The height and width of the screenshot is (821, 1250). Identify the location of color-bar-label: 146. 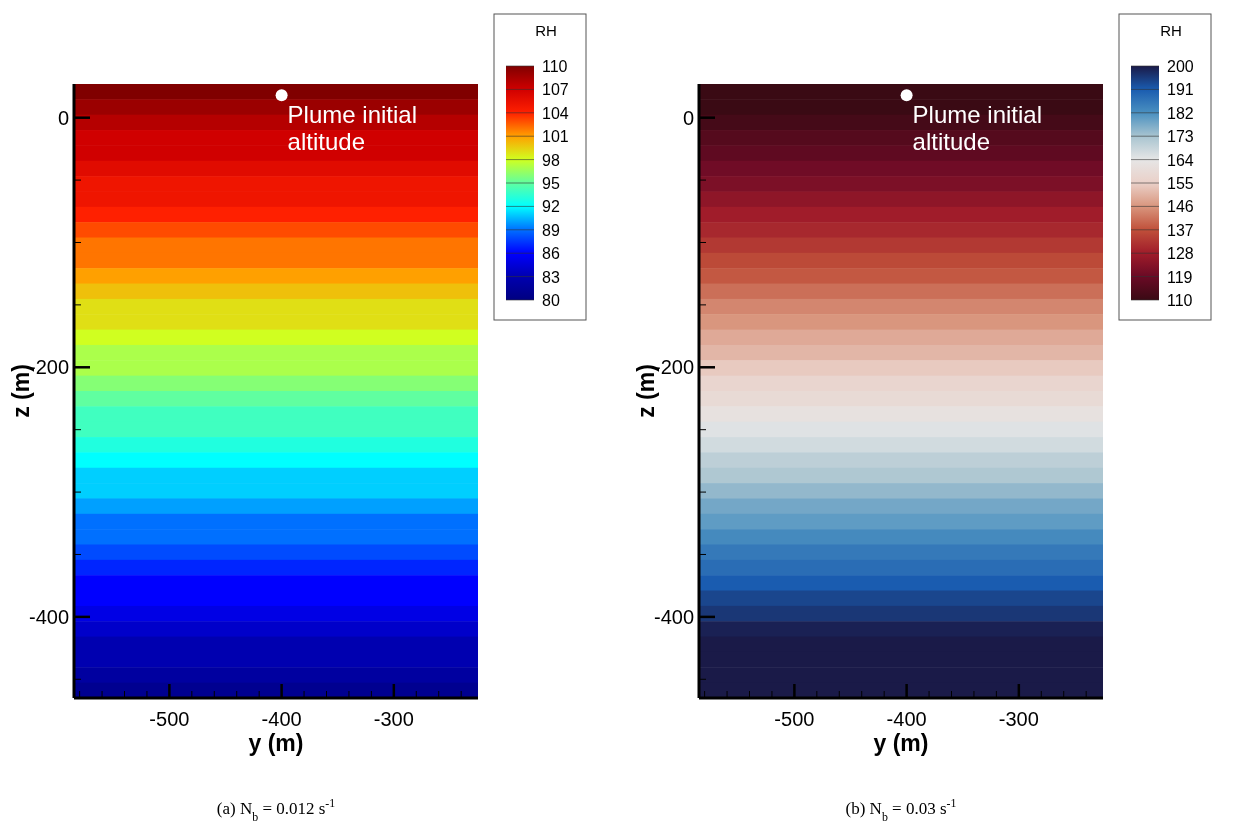
(1180, 207).